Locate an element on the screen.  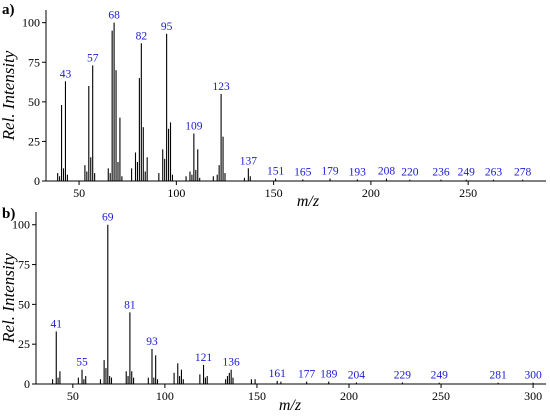
peak-label: 151 is located at coordinates (276, 172).